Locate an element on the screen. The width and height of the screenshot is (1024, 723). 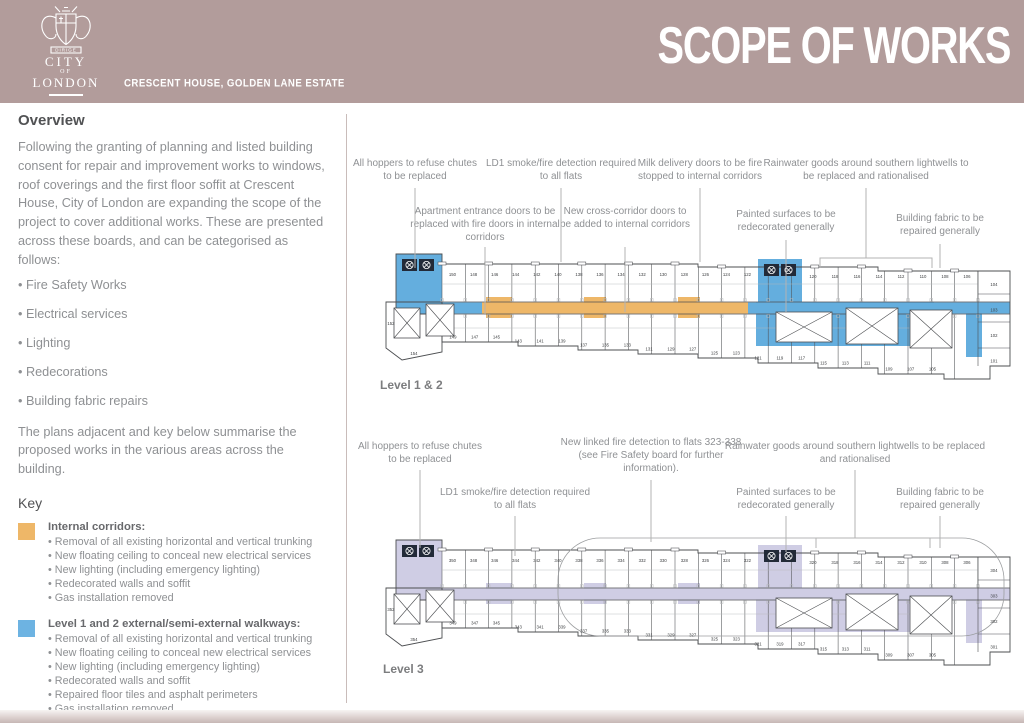
svg-text: 111 is located at coordinates (867, 363).